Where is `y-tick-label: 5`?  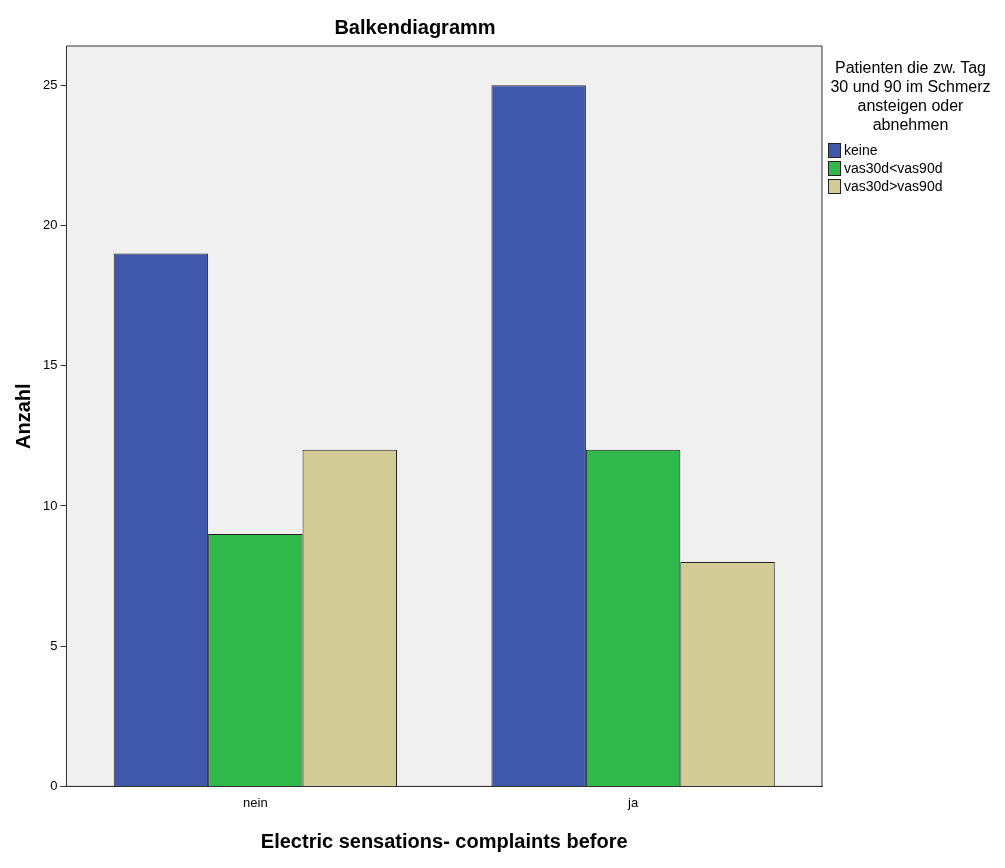
y-tick-label: 5 is located at coordinates (54, 645).